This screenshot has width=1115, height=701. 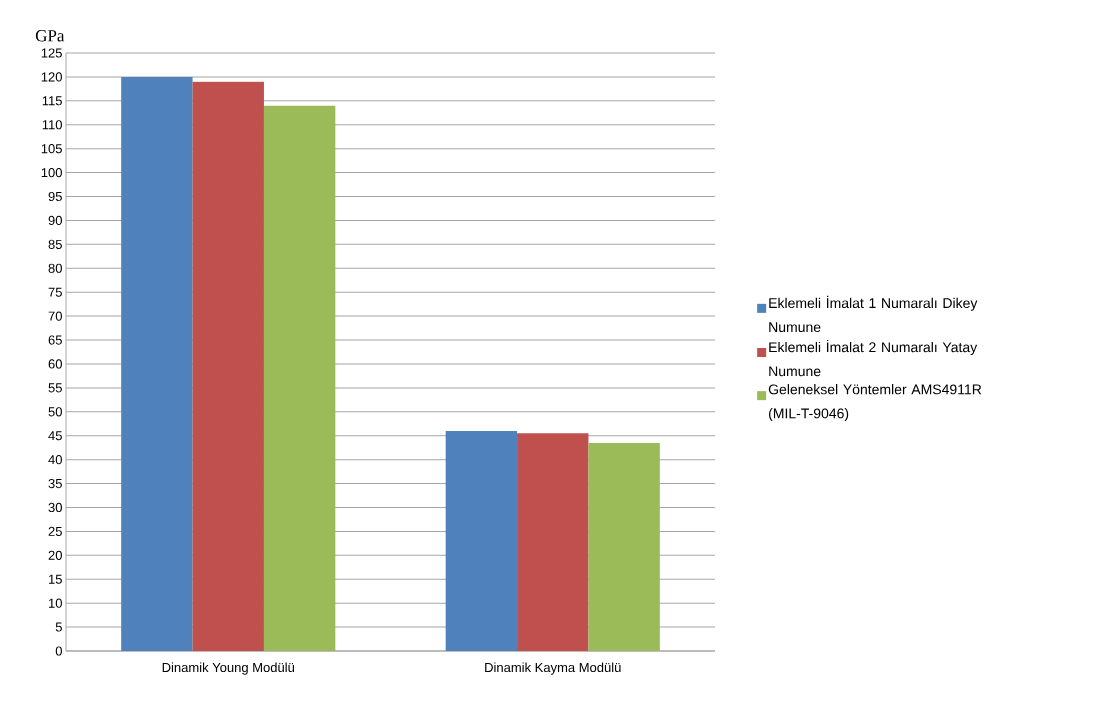 What do you see at coordinates (55, 364) in the screenshot?
I see `y-tick-label: 60` at bounding box center [55, 364].